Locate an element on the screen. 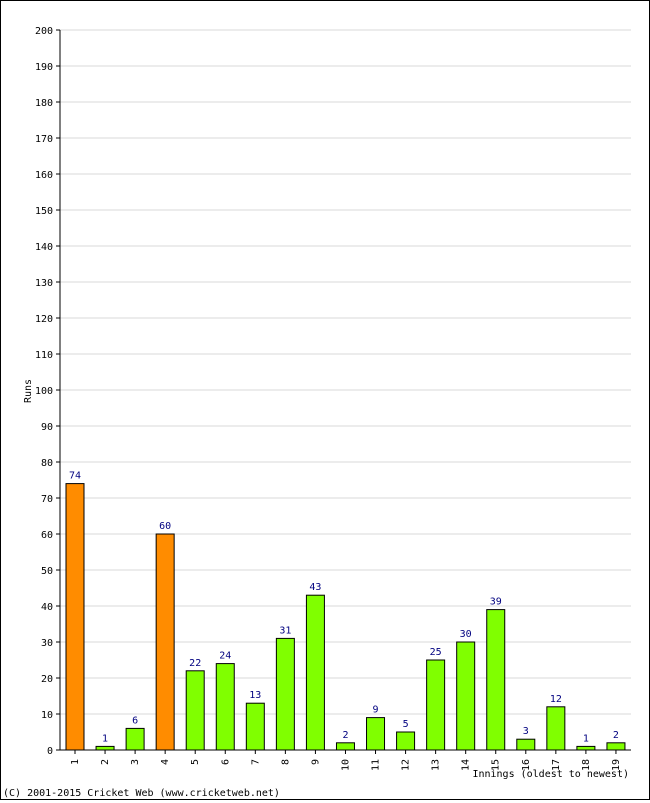 Image resolution: width=650 pixels, height=803 pixels. x-tick-label: 8 is located at coordinates (285, 762).